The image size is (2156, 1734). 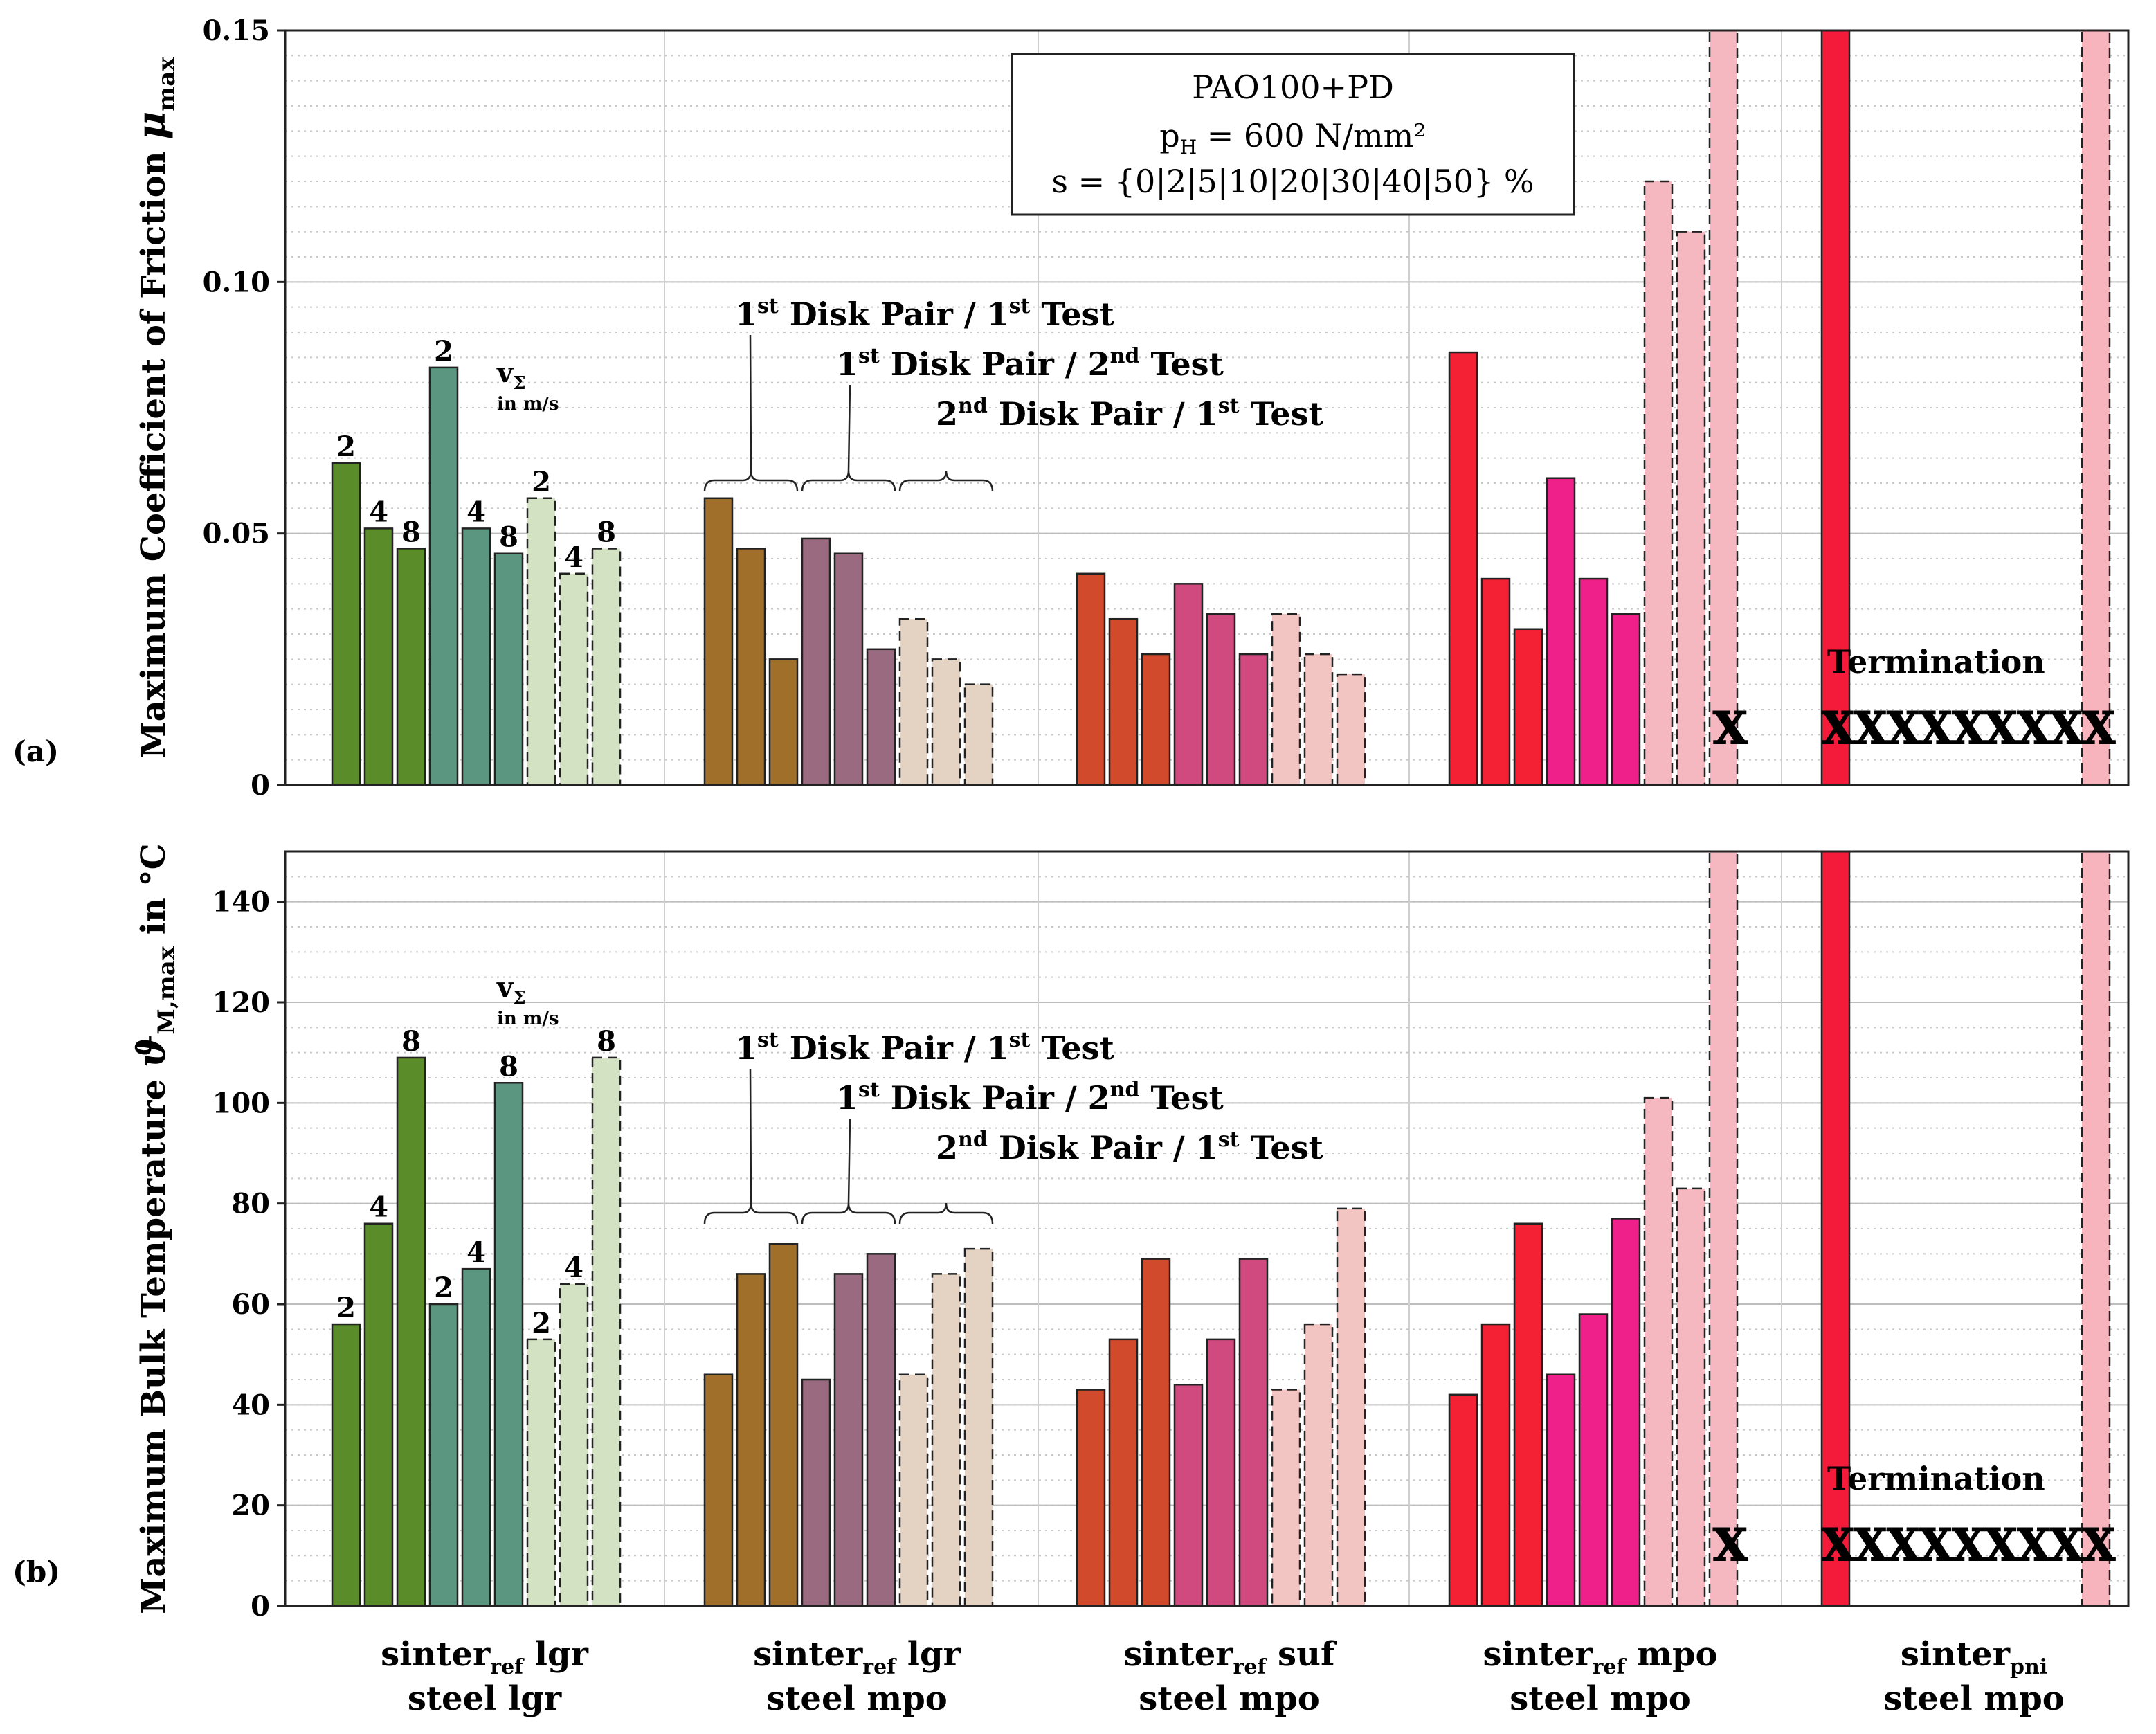 I want to click on bracket-label: 1st Disk Pair / 1st Test, so click(x=925, y=1047).